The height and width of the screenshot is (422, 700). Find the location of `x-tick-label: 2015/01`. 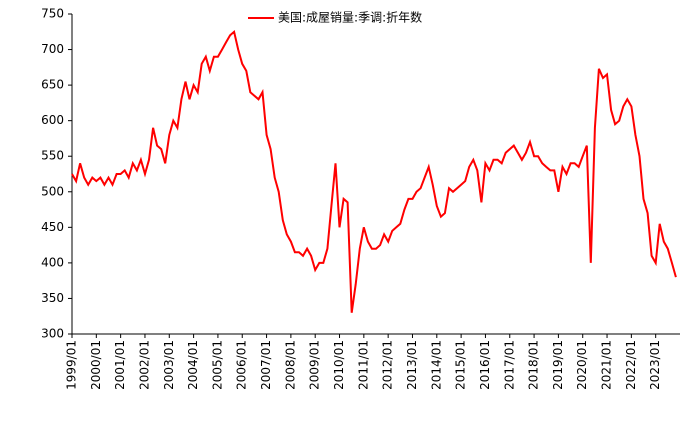

x-tick-label: 2015/01 is located at coordinates (461, 365).